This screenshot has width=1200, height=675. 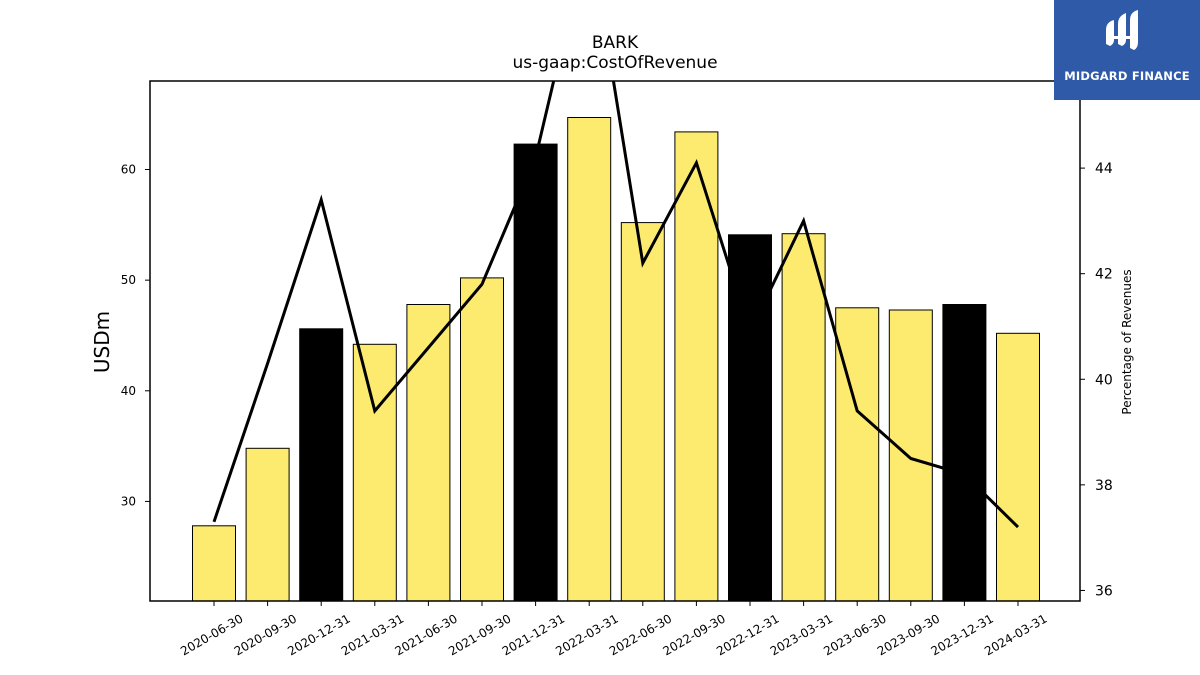 What do you see at coordinates (614, 63) in the screenshot?
I see `chart-subtitle: us-gaap:CostOfRevenue` at bounding box center [614, 63].